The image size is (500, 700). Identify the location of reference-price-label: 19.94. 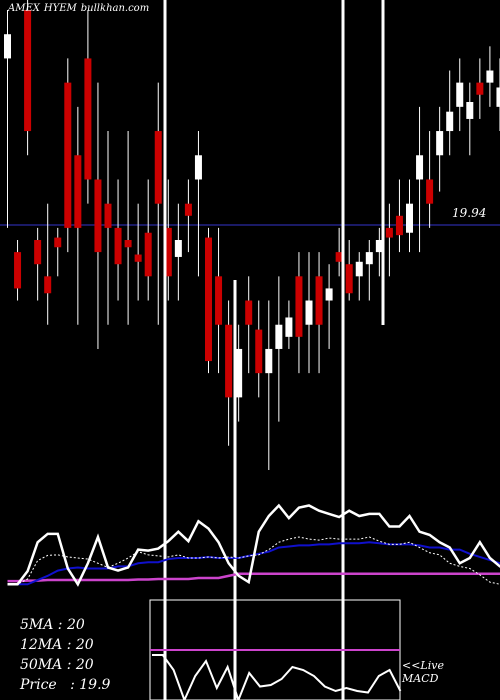
(469, 213).